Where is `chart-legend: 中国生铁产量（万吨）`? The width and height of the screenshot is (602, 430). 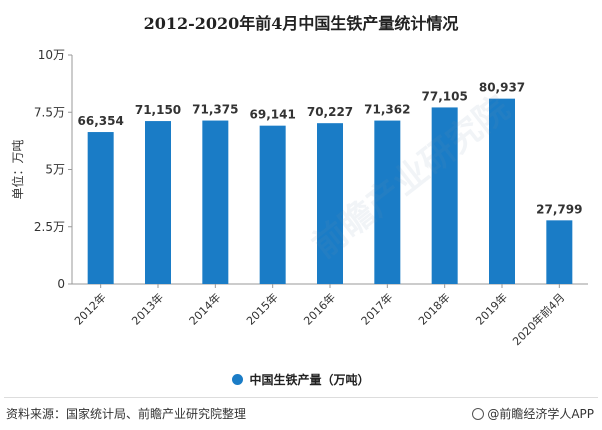
chart-legend: 中国生铁产量（万吨） is located at coordinates (301, 379).